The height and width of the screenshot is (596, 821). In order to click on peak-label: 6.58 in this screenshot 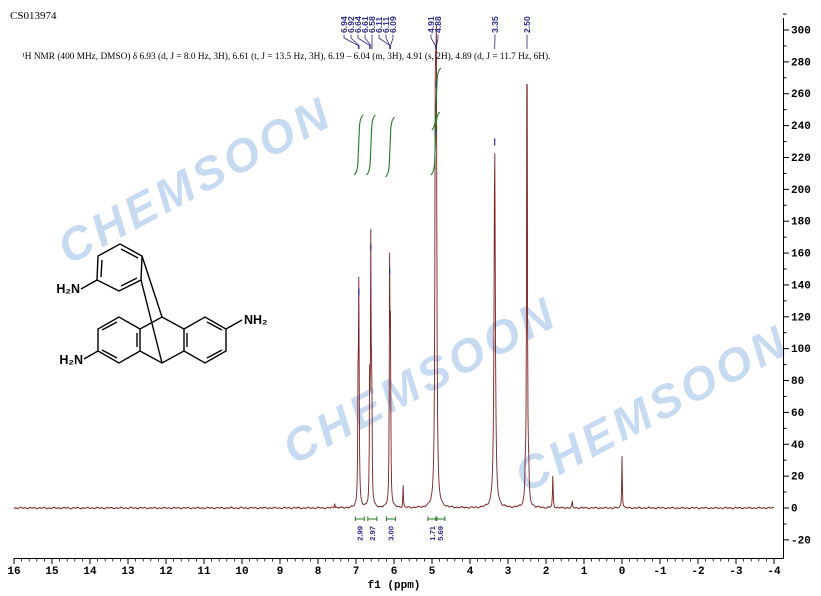, I will do `click(372, 24)`.